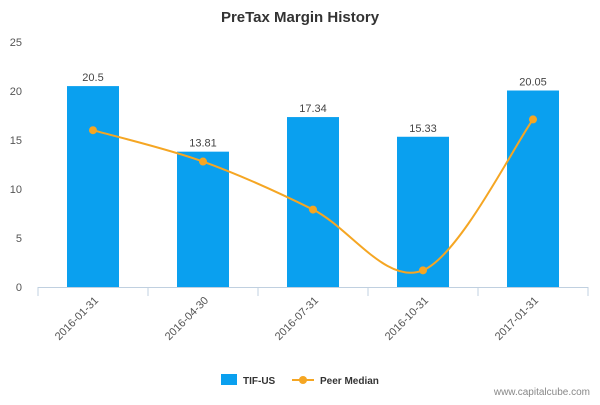 This screenshot has width=600, height=405. I want to click on legend-swatch-marker, so click(303, 380).